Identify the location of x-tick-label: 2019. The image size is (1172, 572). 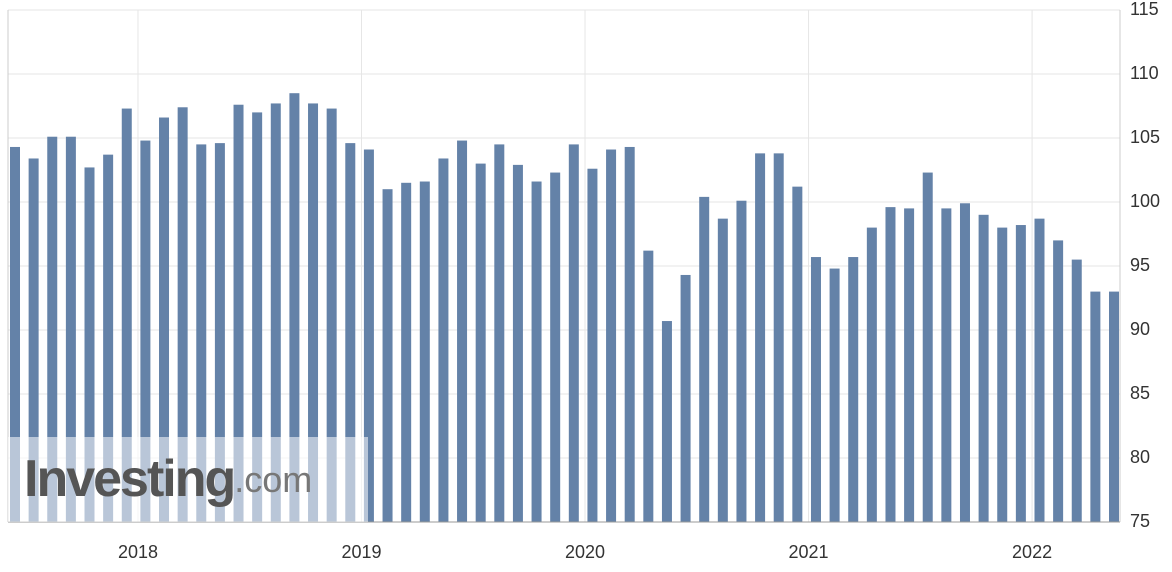
(361, 552).